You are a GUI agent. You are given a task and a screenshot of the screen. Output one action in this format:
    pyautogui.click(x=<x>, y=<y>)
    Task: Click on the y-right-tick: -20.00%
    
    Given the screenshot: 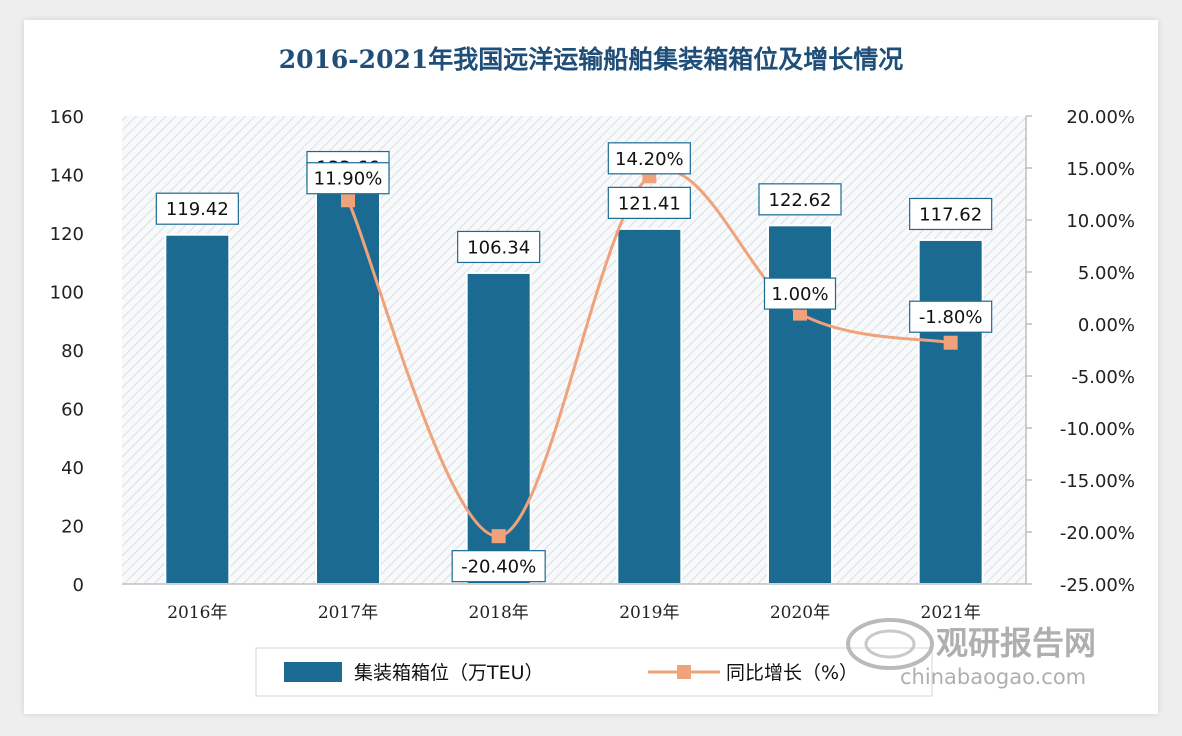 What is the action you would take?
    pyautogui.click(x=1097, y=533)
    